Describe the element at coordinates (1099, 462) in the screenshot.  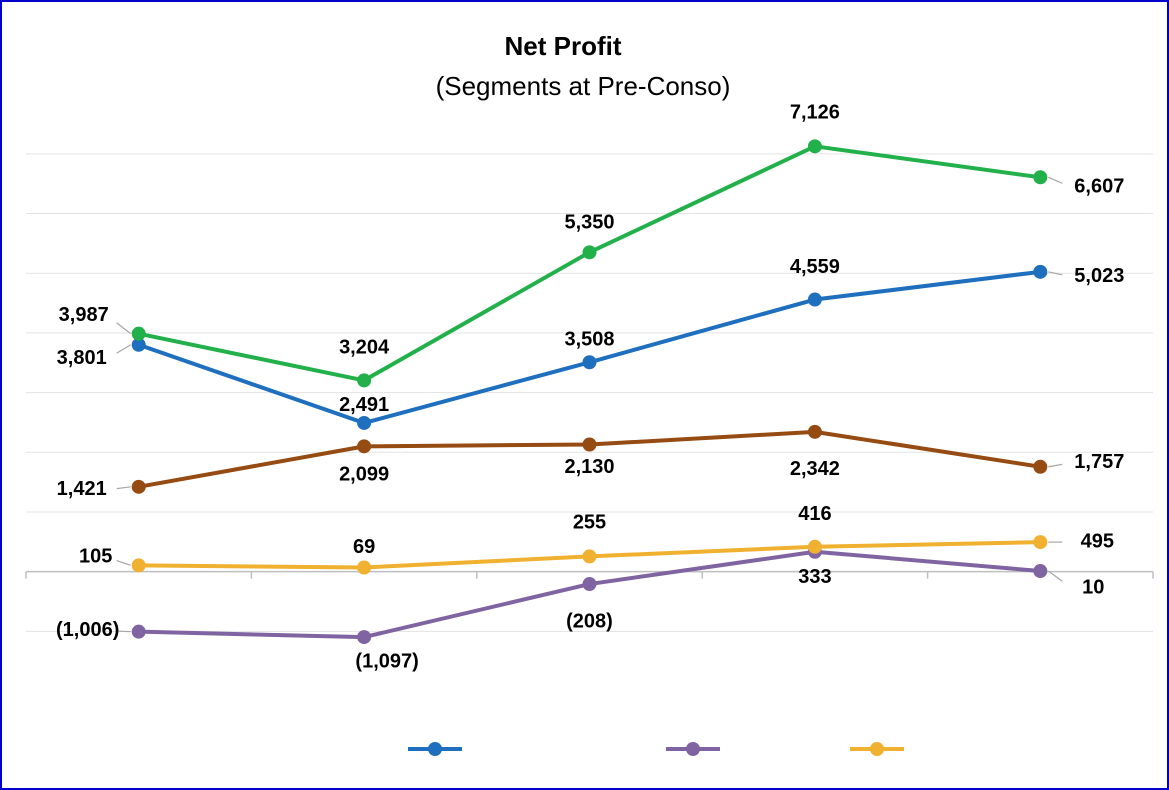
I see `data-label: 1,757` at that location.